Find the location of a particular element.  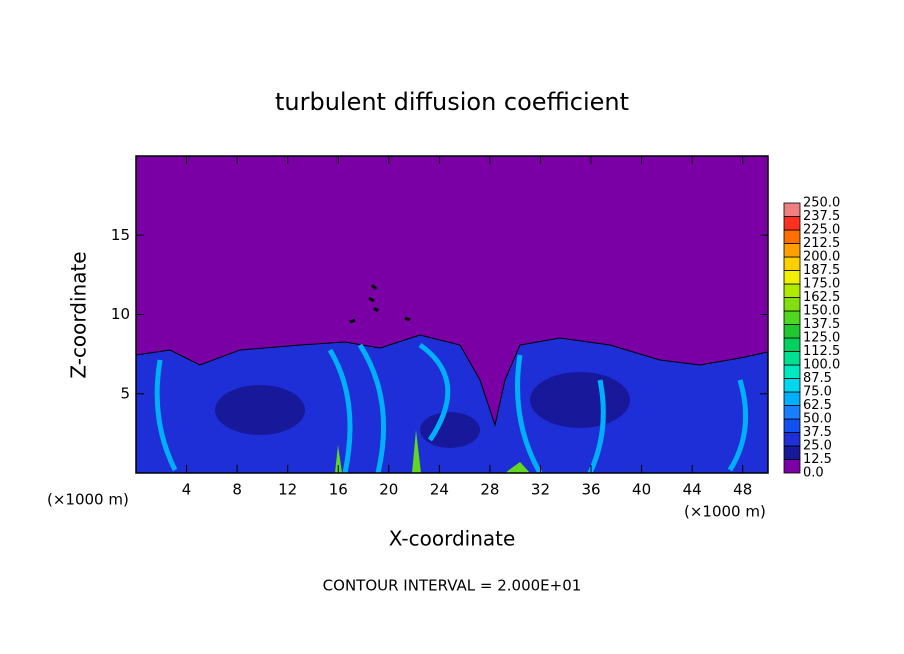

y-tick-label: 5 is located at coordinates (125, 393).